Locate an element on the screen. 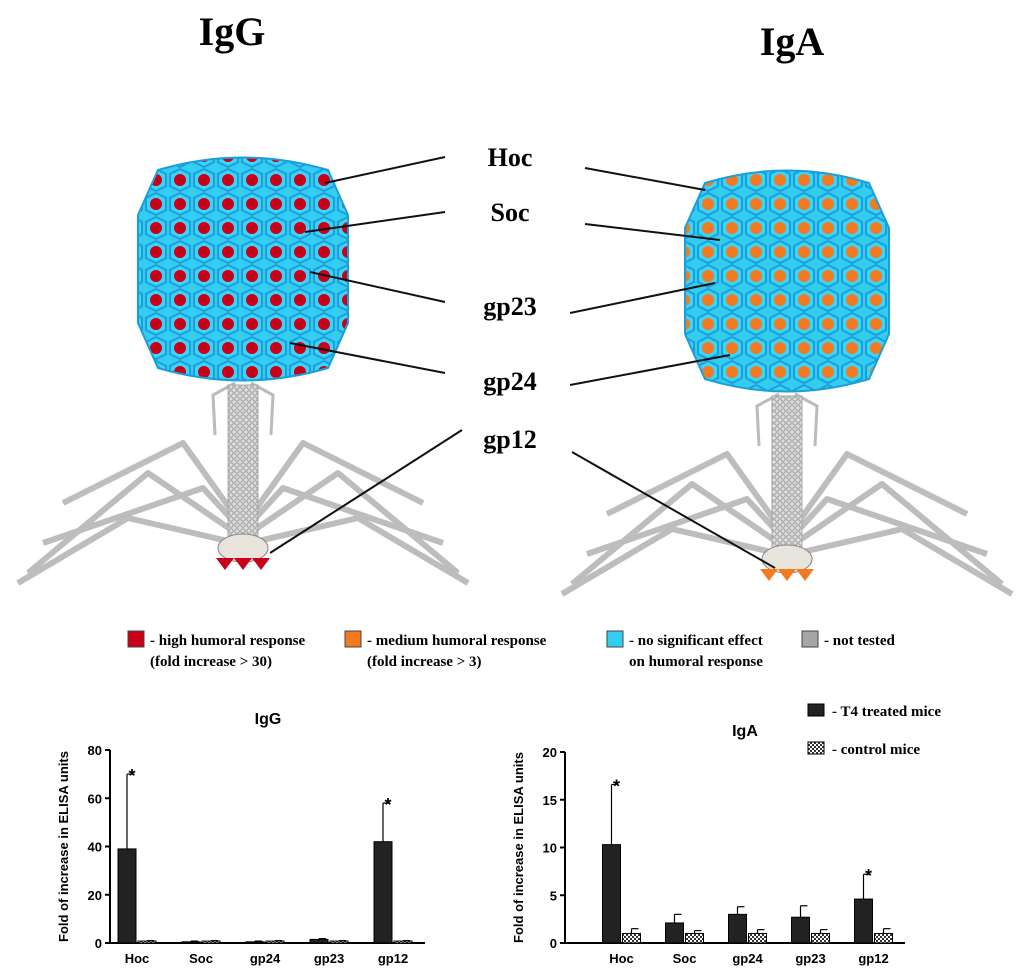  legend-text: on humoral response is located at coordinates (696, 662).